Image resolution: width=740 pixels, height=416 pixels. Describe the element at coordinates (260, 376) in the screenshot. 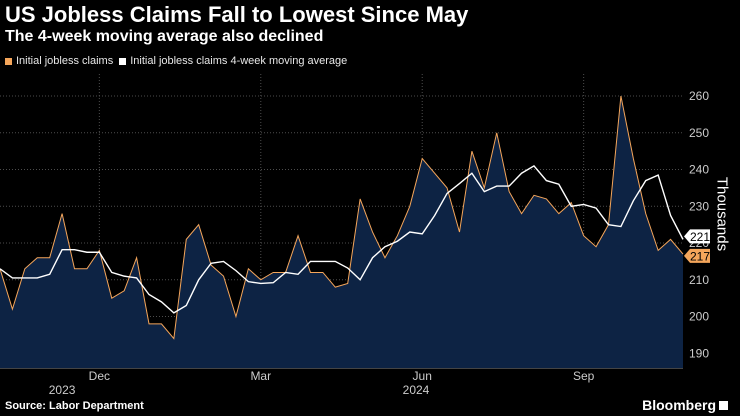

I see `x-tick-label: Mar` at that location.